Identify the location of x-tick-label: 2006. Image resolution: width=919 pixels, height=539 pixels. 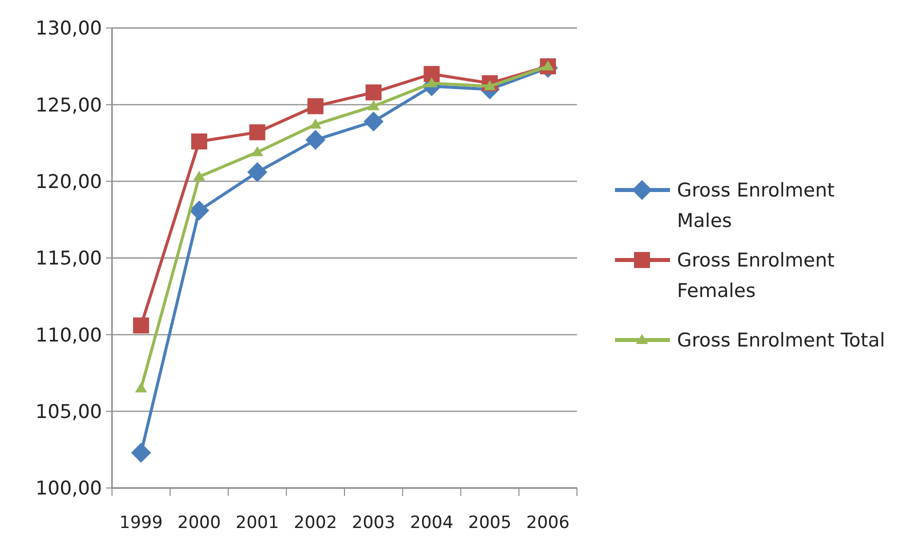
(548, 523).